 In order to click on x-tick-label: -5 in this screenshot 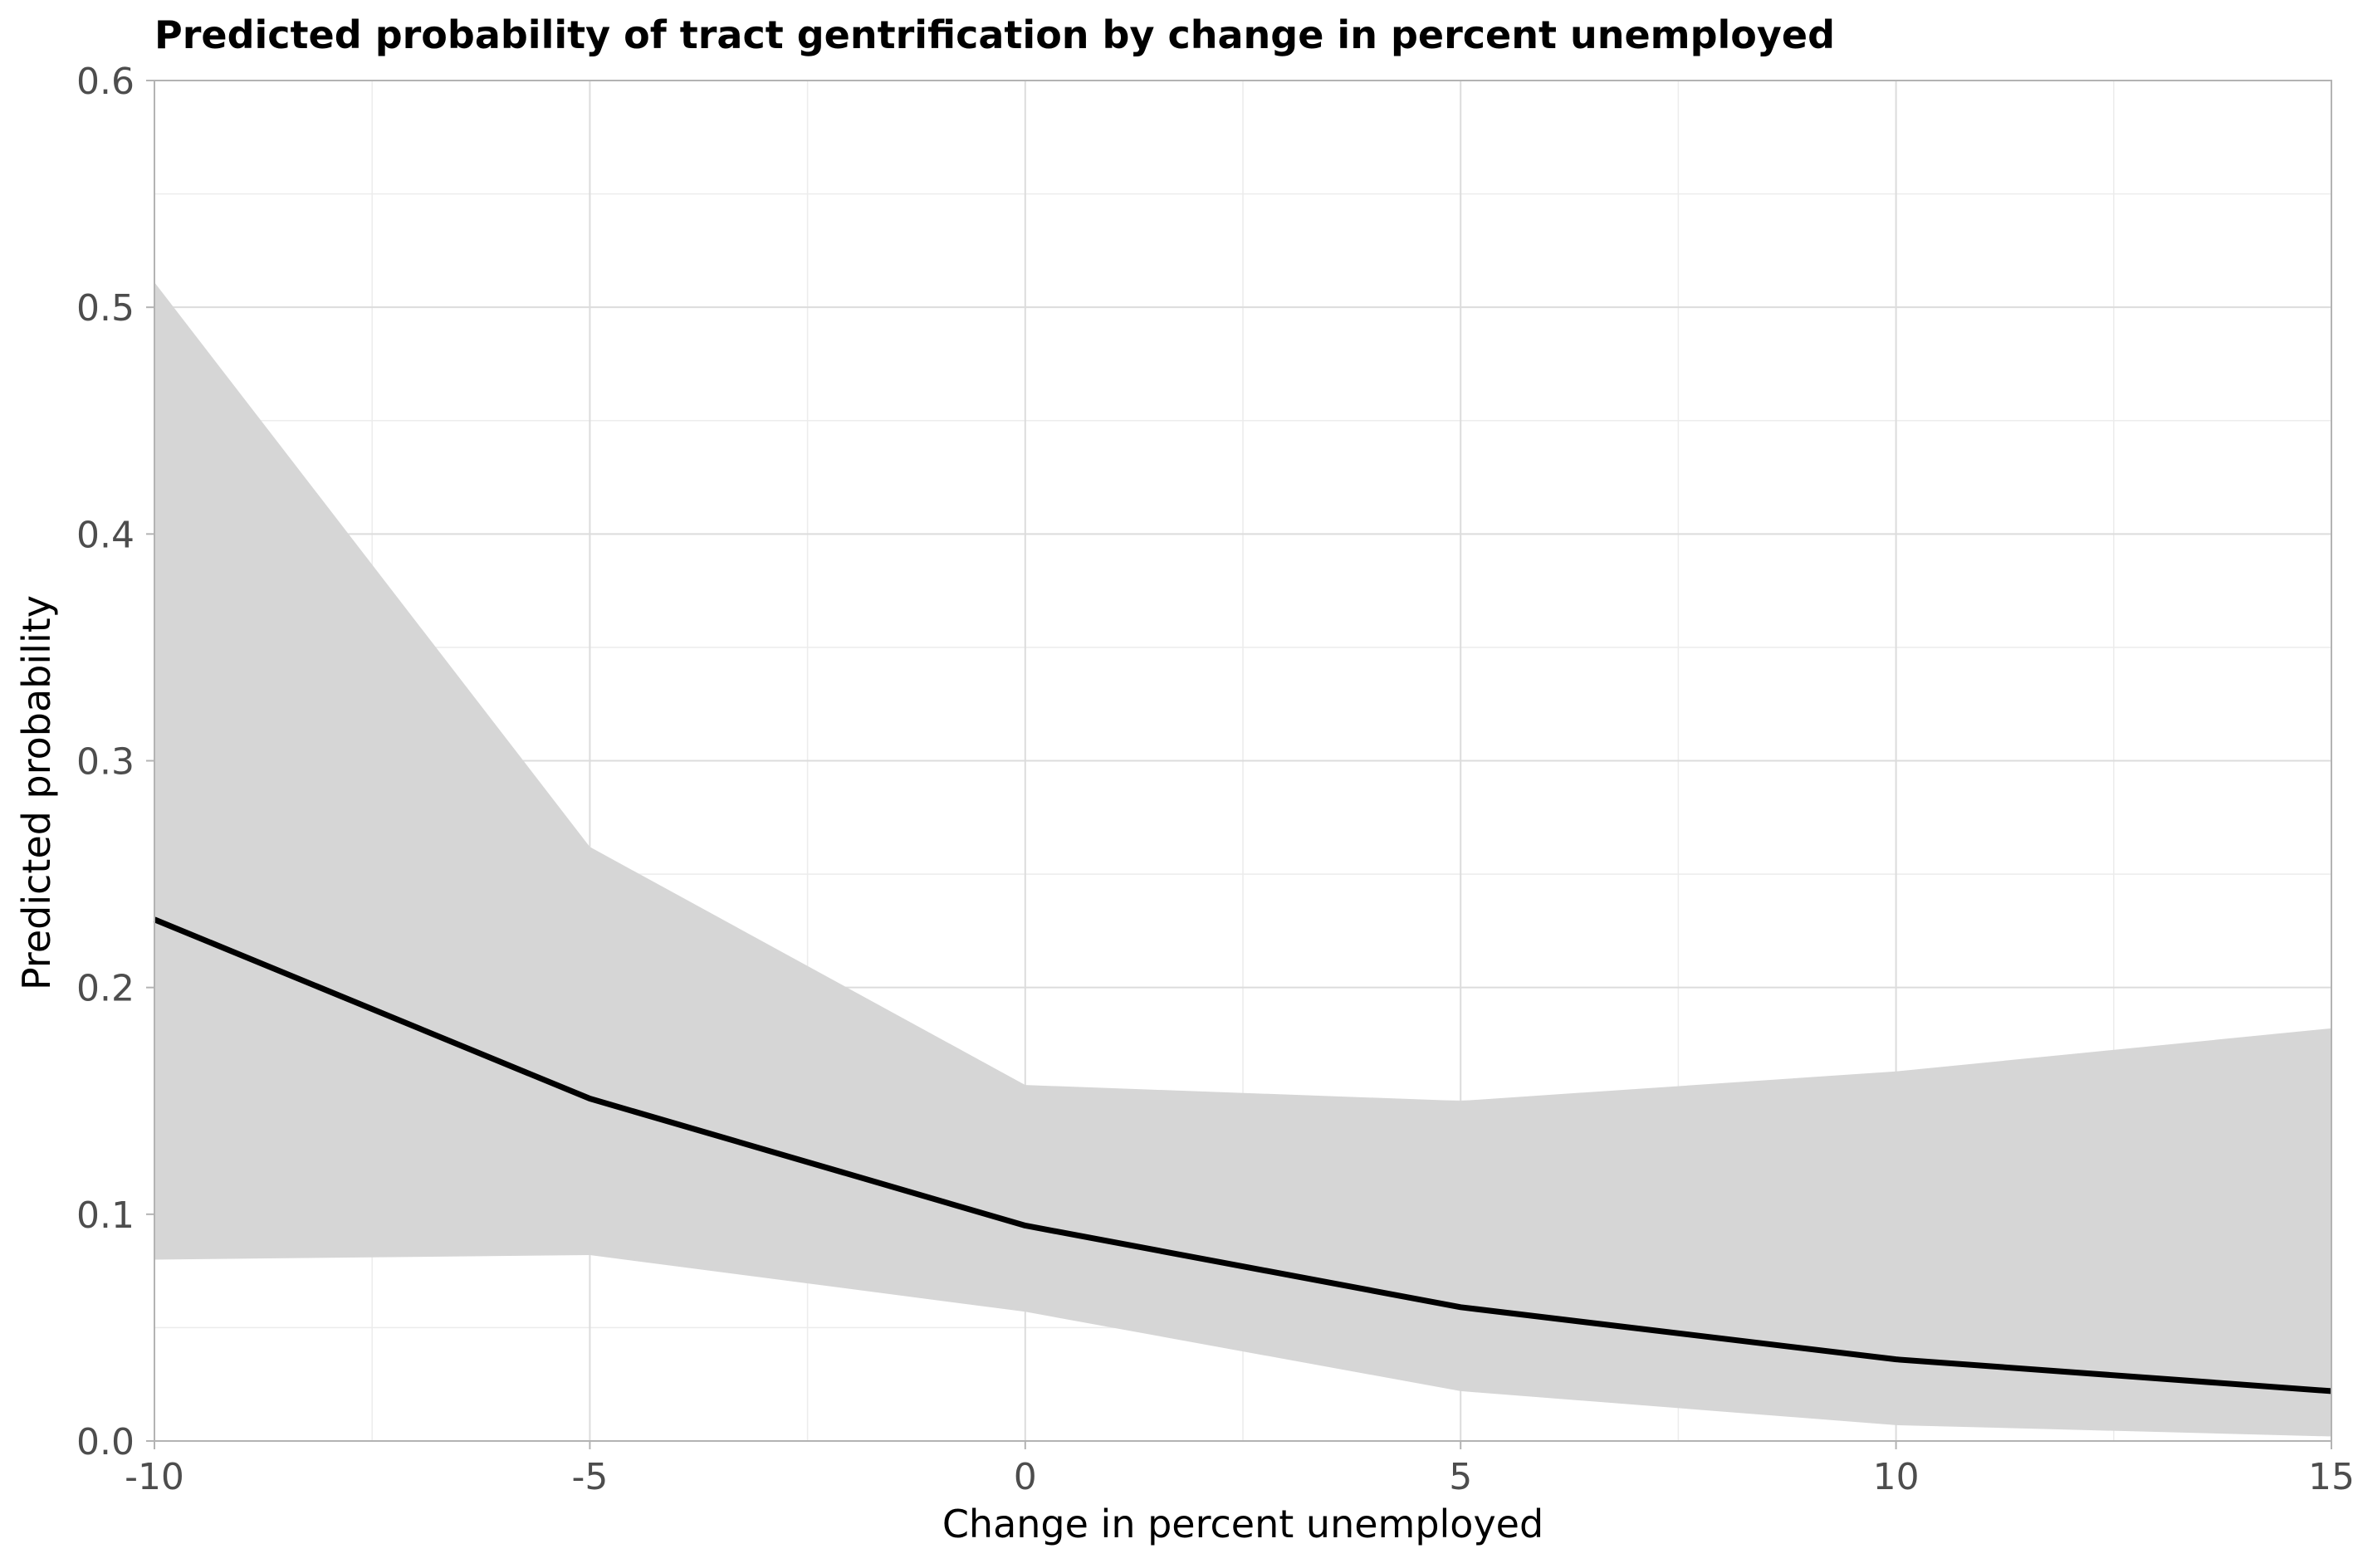, I will do `click(589, 1477)`.